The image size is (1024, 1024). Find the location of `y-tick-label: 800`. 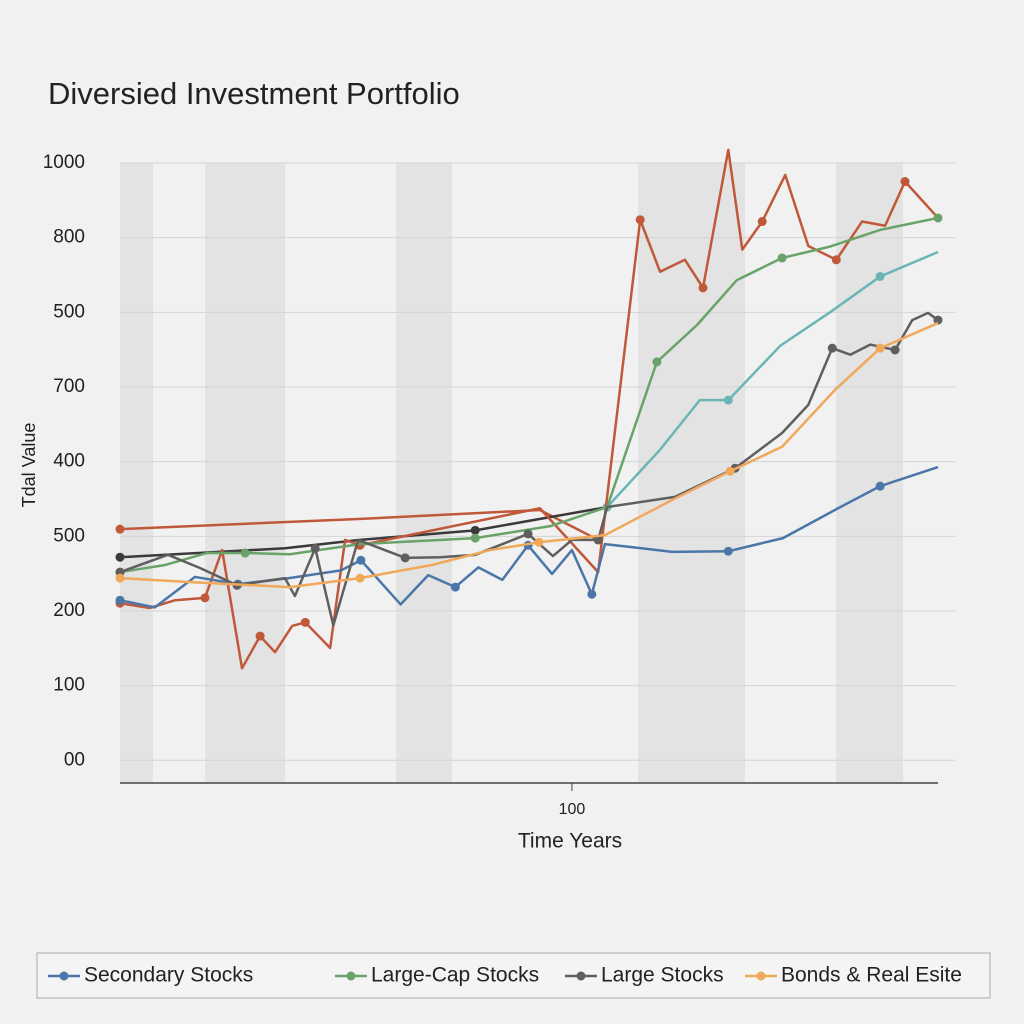

y-tick-label: 800 is located at coordinates (69, 237).